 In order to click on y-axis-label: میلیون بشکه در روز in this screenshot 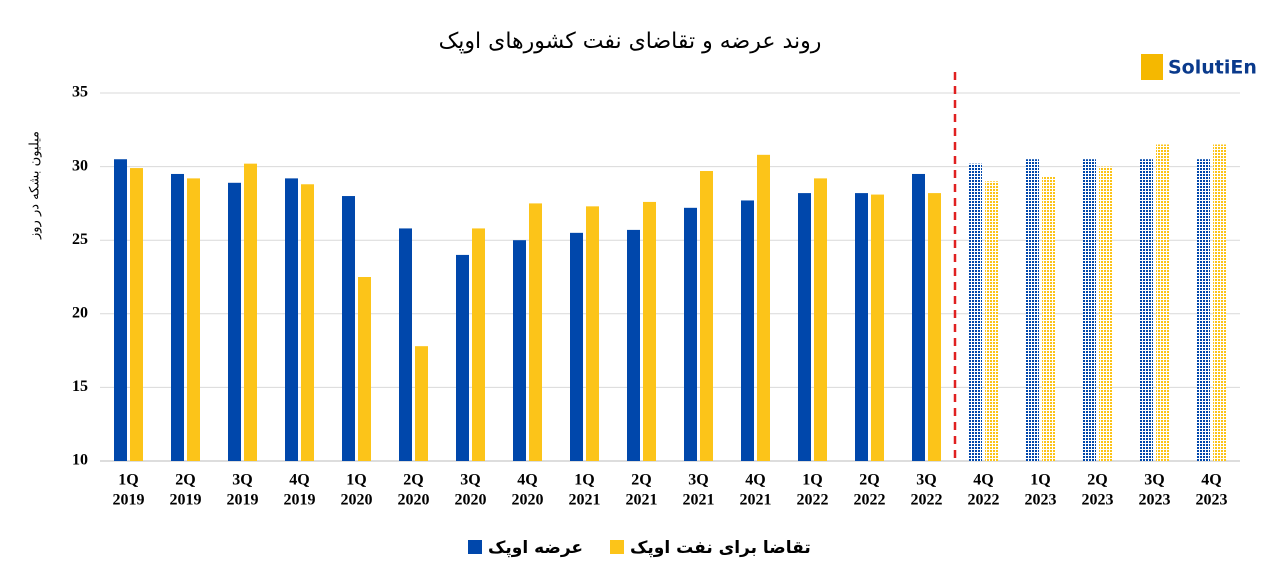, I will do `click(35, 185)`.